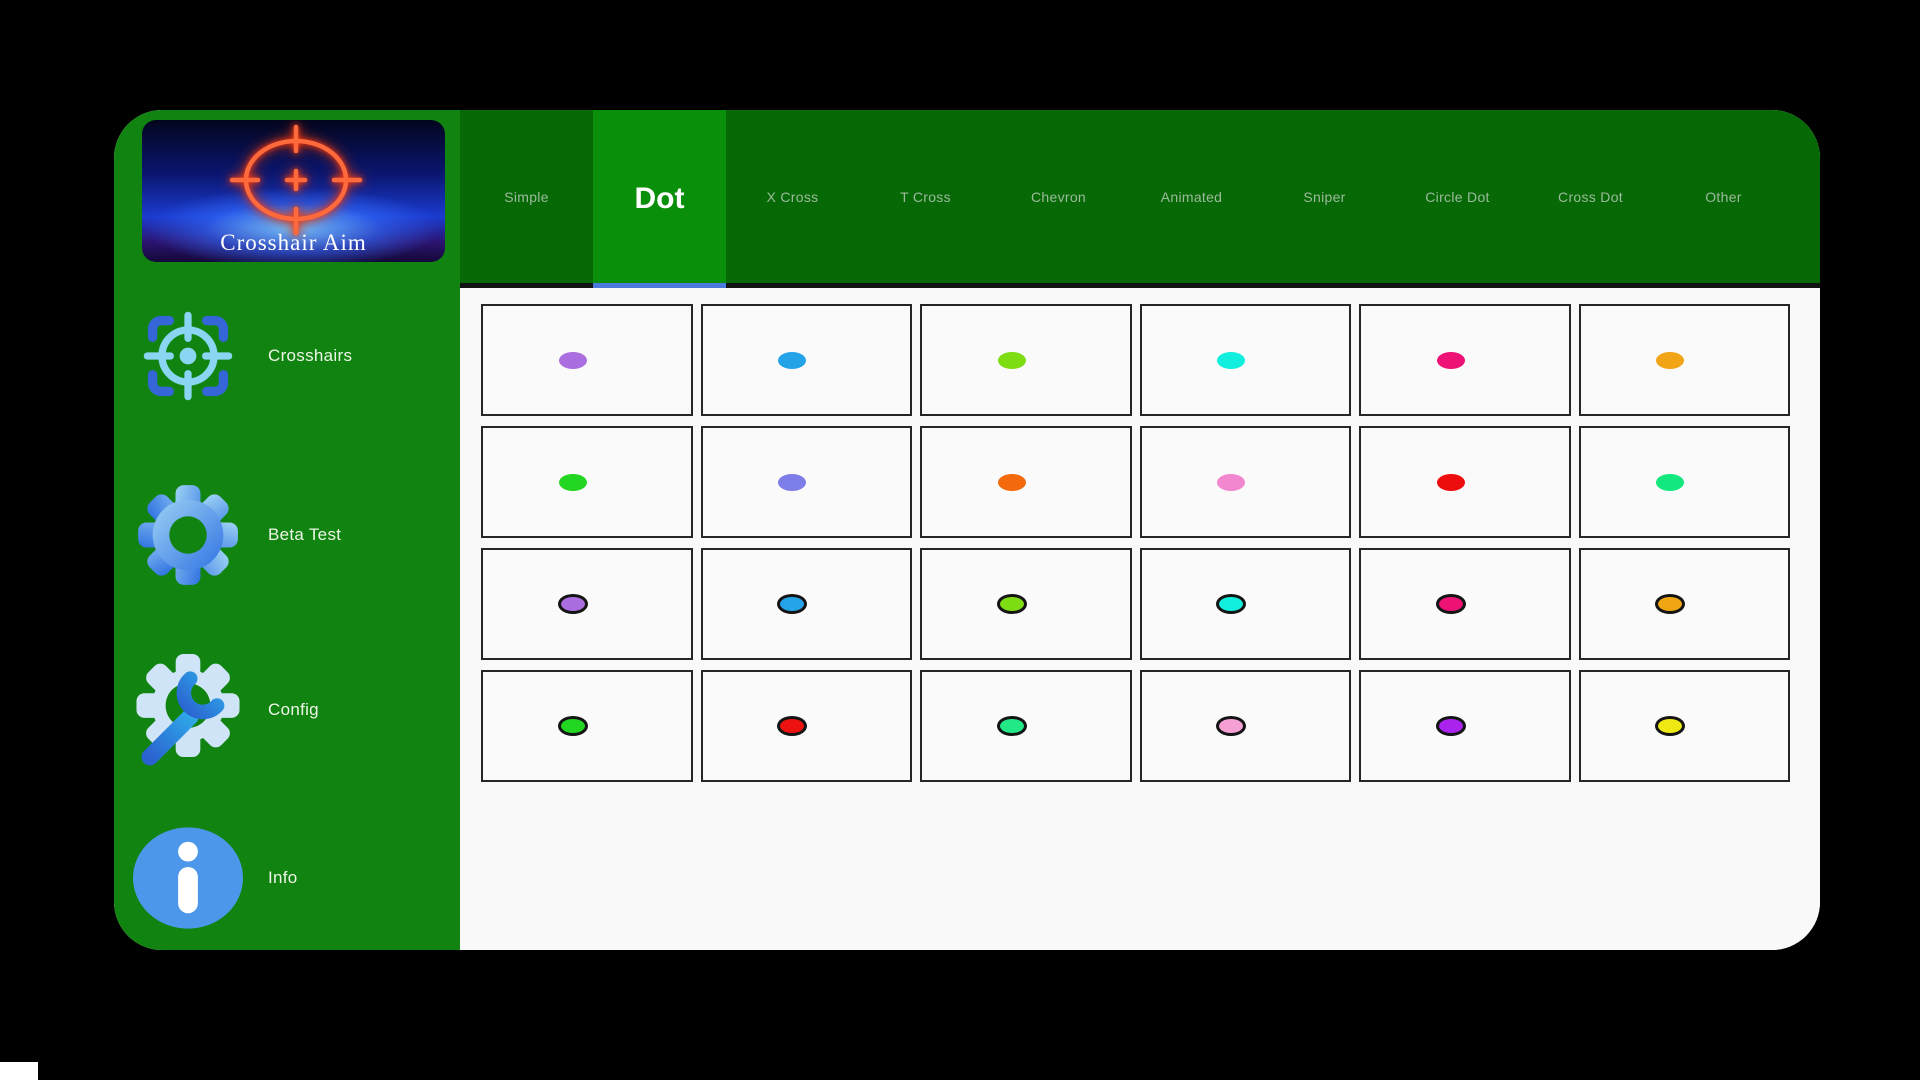  I want to click on sidebar-item-config: Config, so click(289, 710).